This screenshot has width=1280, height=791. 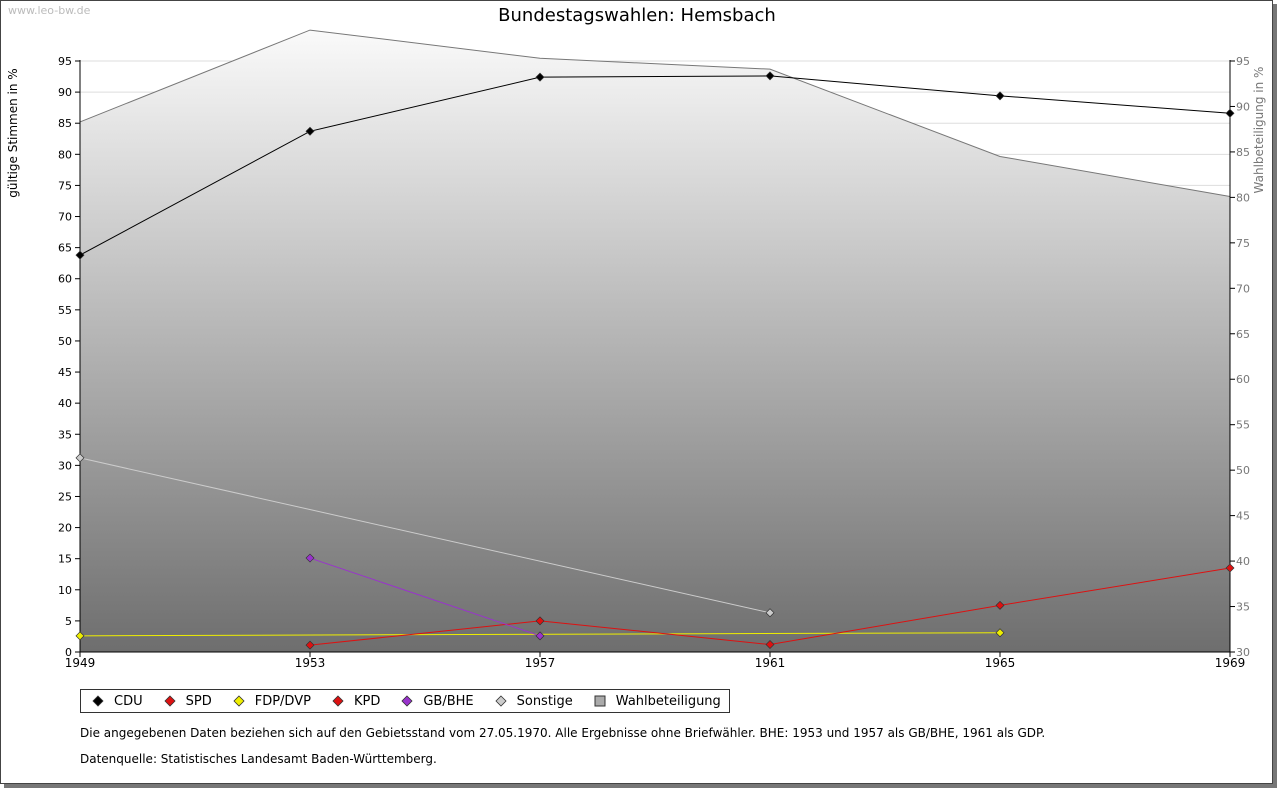 I want to click on legend-label: SPD, so click(x=198, y=701).